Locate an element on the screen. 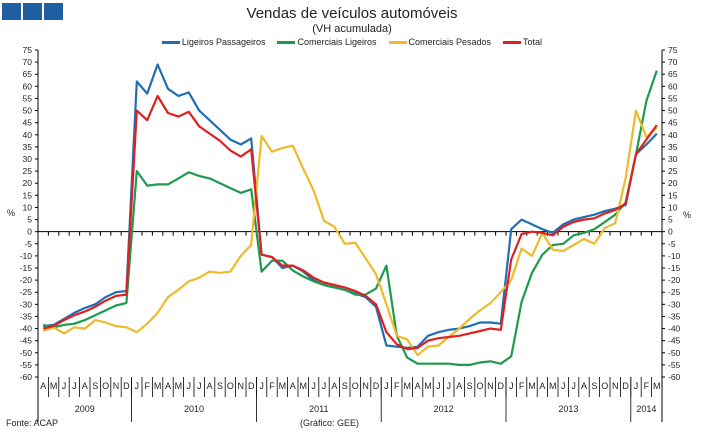 The image size is (704, 434). y-tick-label-right: -10 is located at coordinates (674, 256).